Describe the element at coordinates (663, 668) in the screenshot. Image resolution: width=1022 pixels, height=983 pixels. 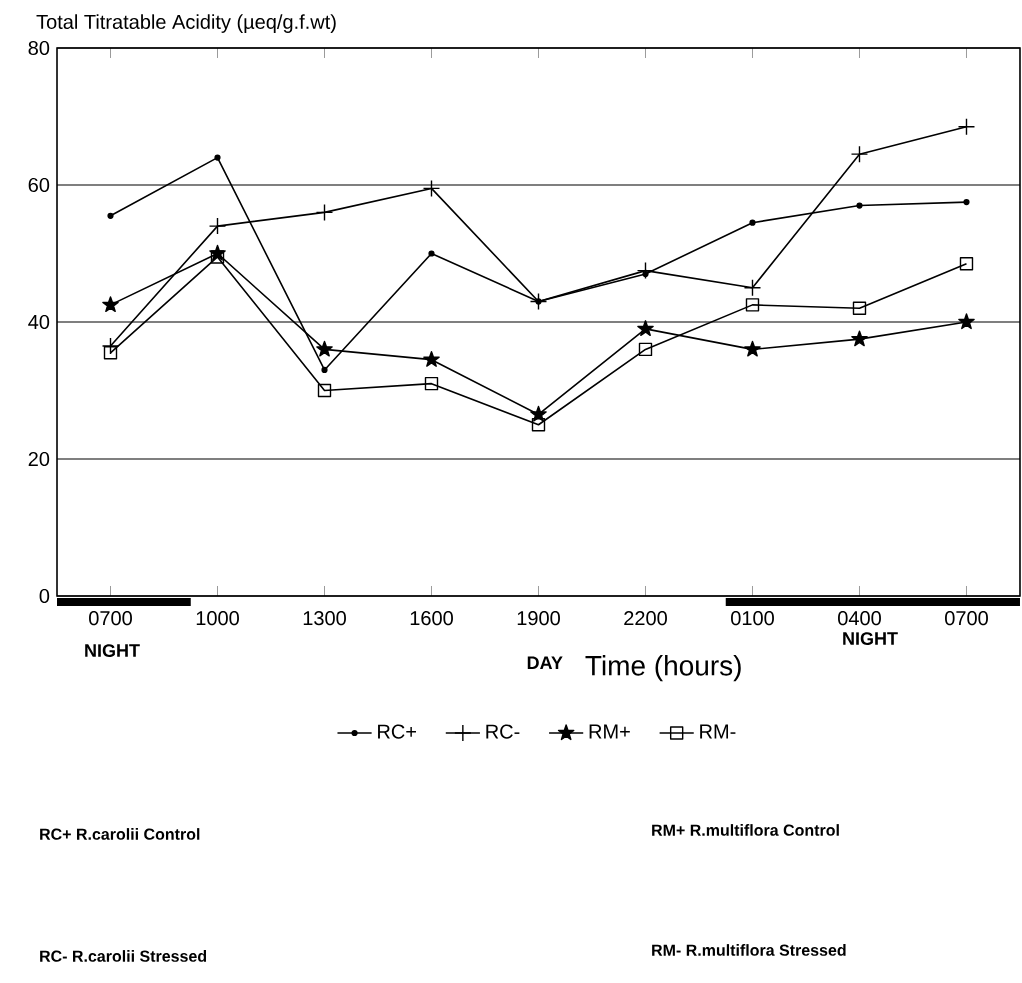
I see `x-axis-title: Time (hours)` at that location.